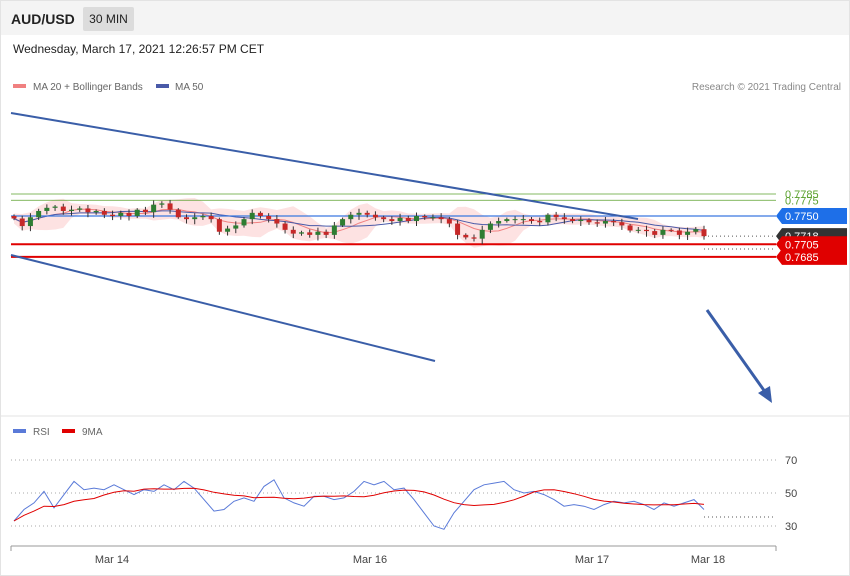  What do you see at coordinates (802, 258) in the screenshot?
I see `level-label-0.7685: 0.7685` at bounding box center [802, 258].